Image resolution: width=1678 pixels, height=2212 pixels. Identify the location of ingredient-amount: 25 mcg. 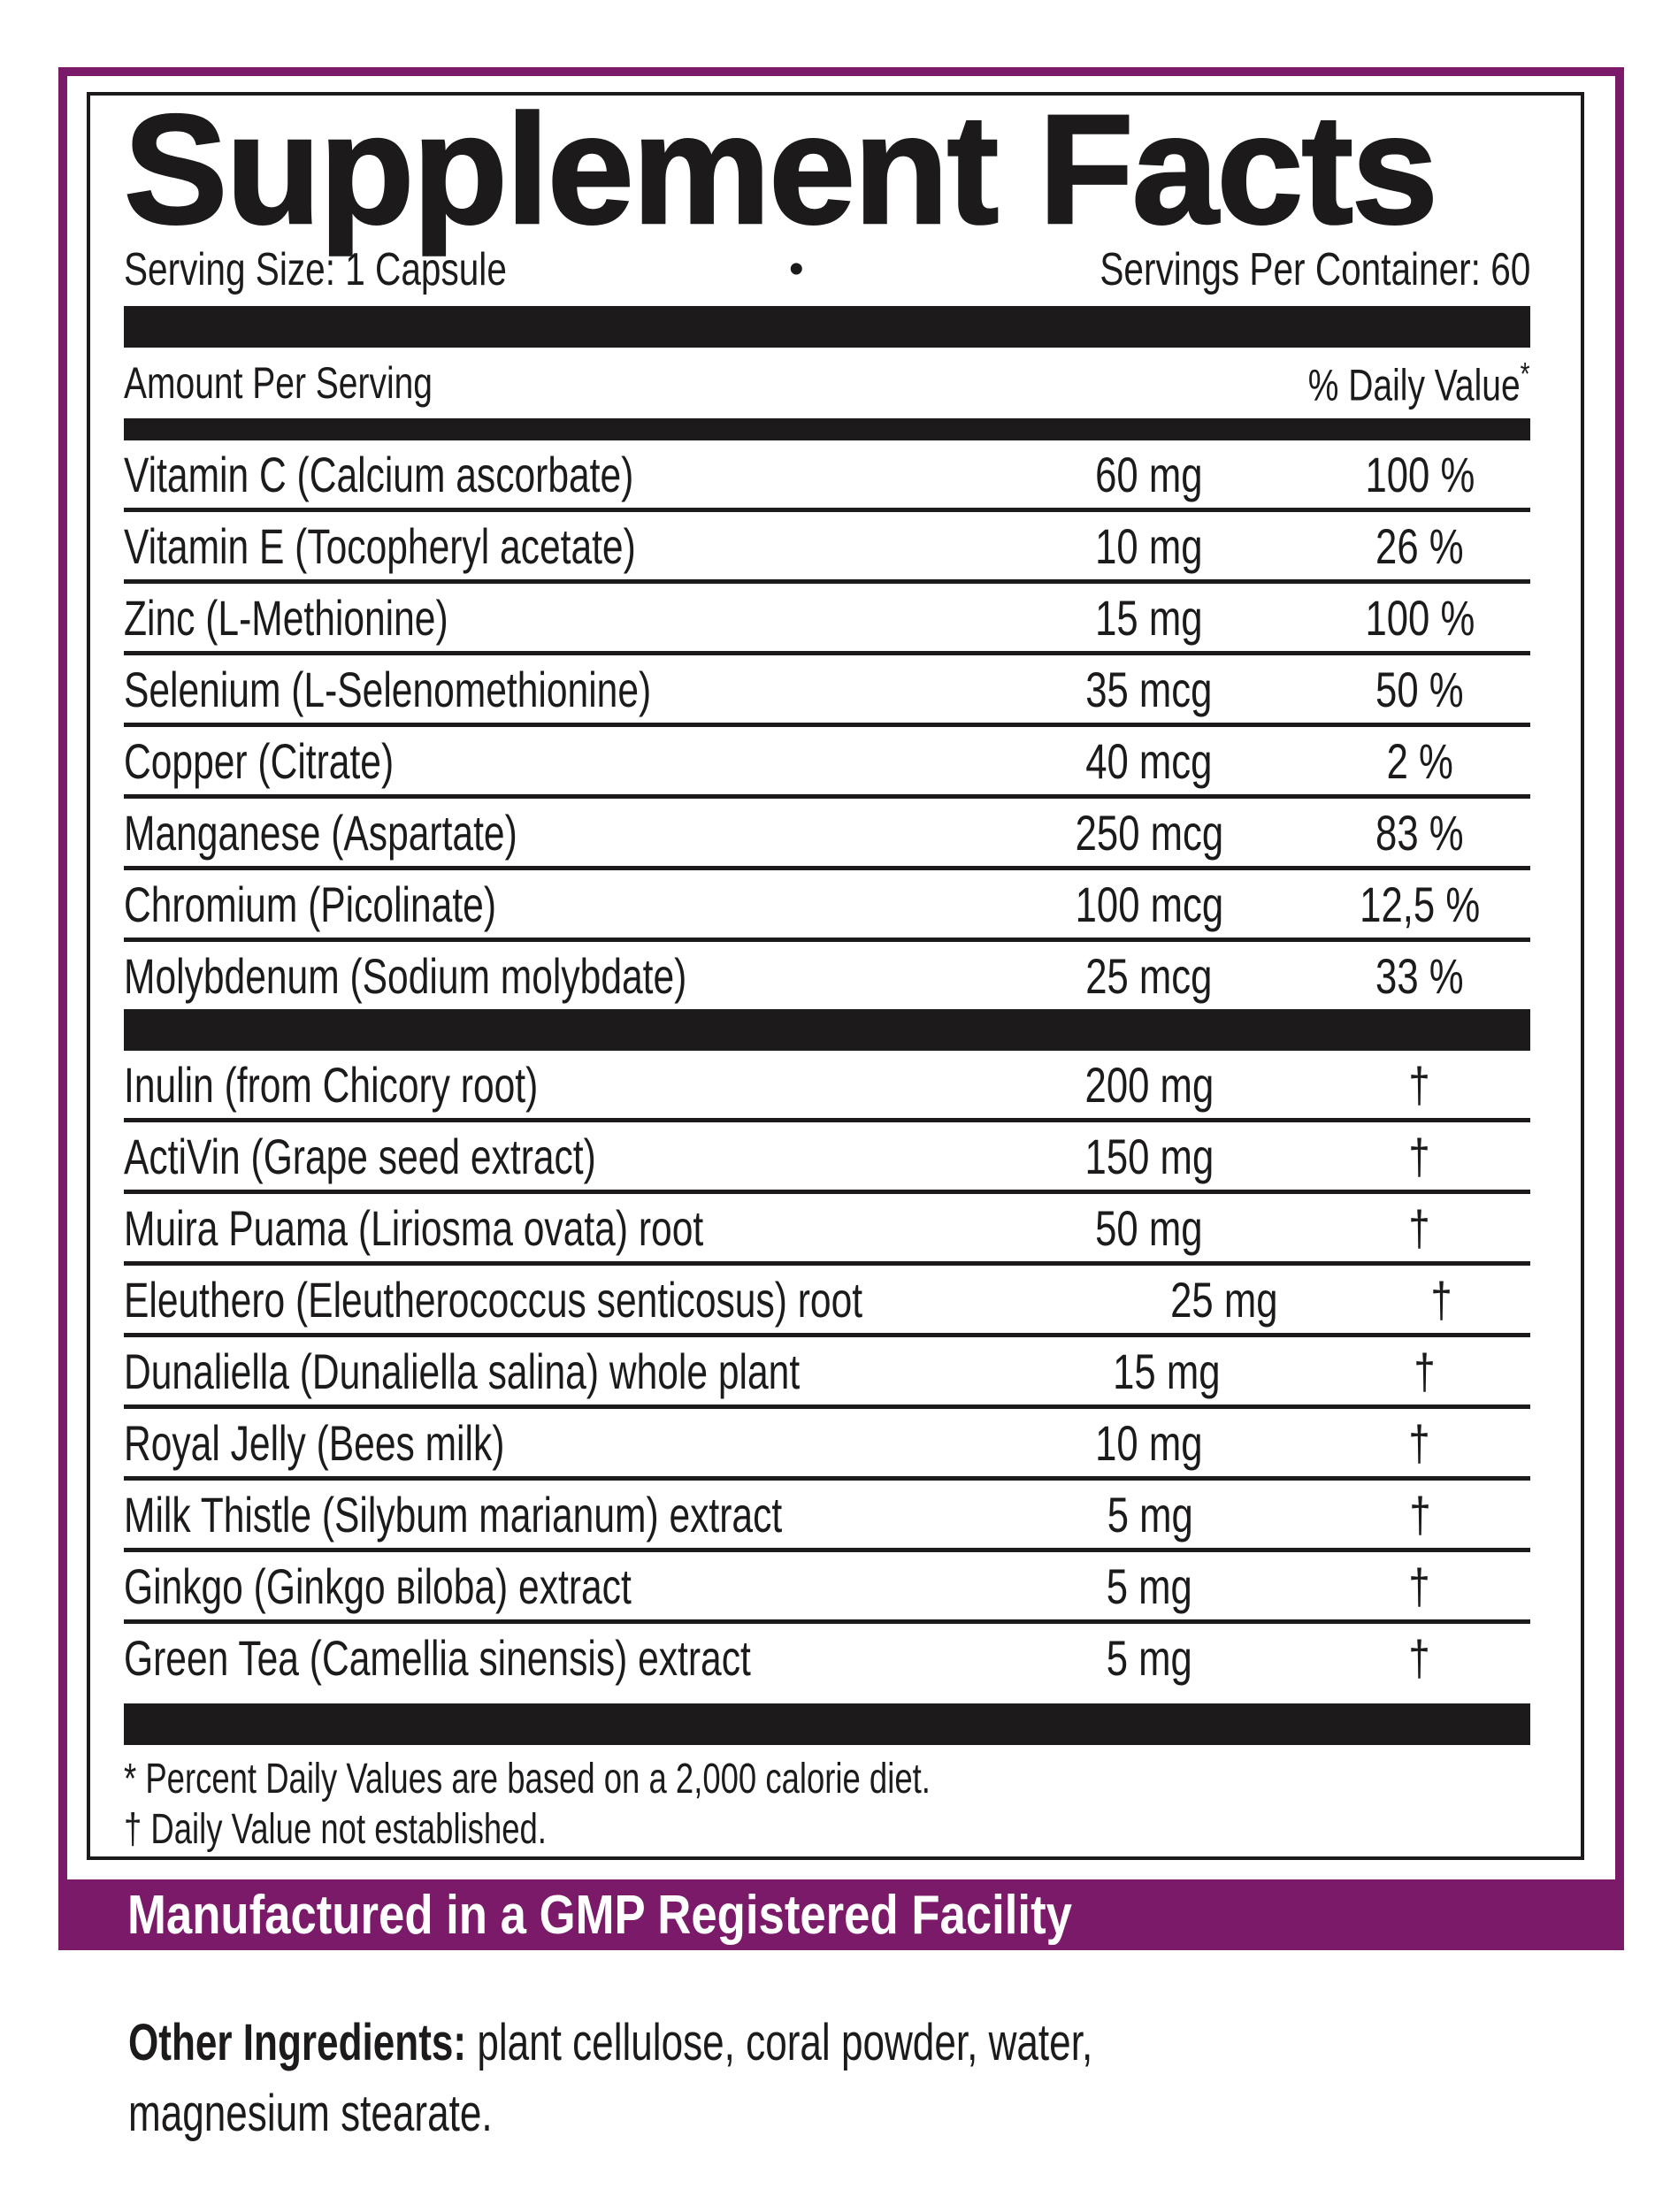
(1149, 975).